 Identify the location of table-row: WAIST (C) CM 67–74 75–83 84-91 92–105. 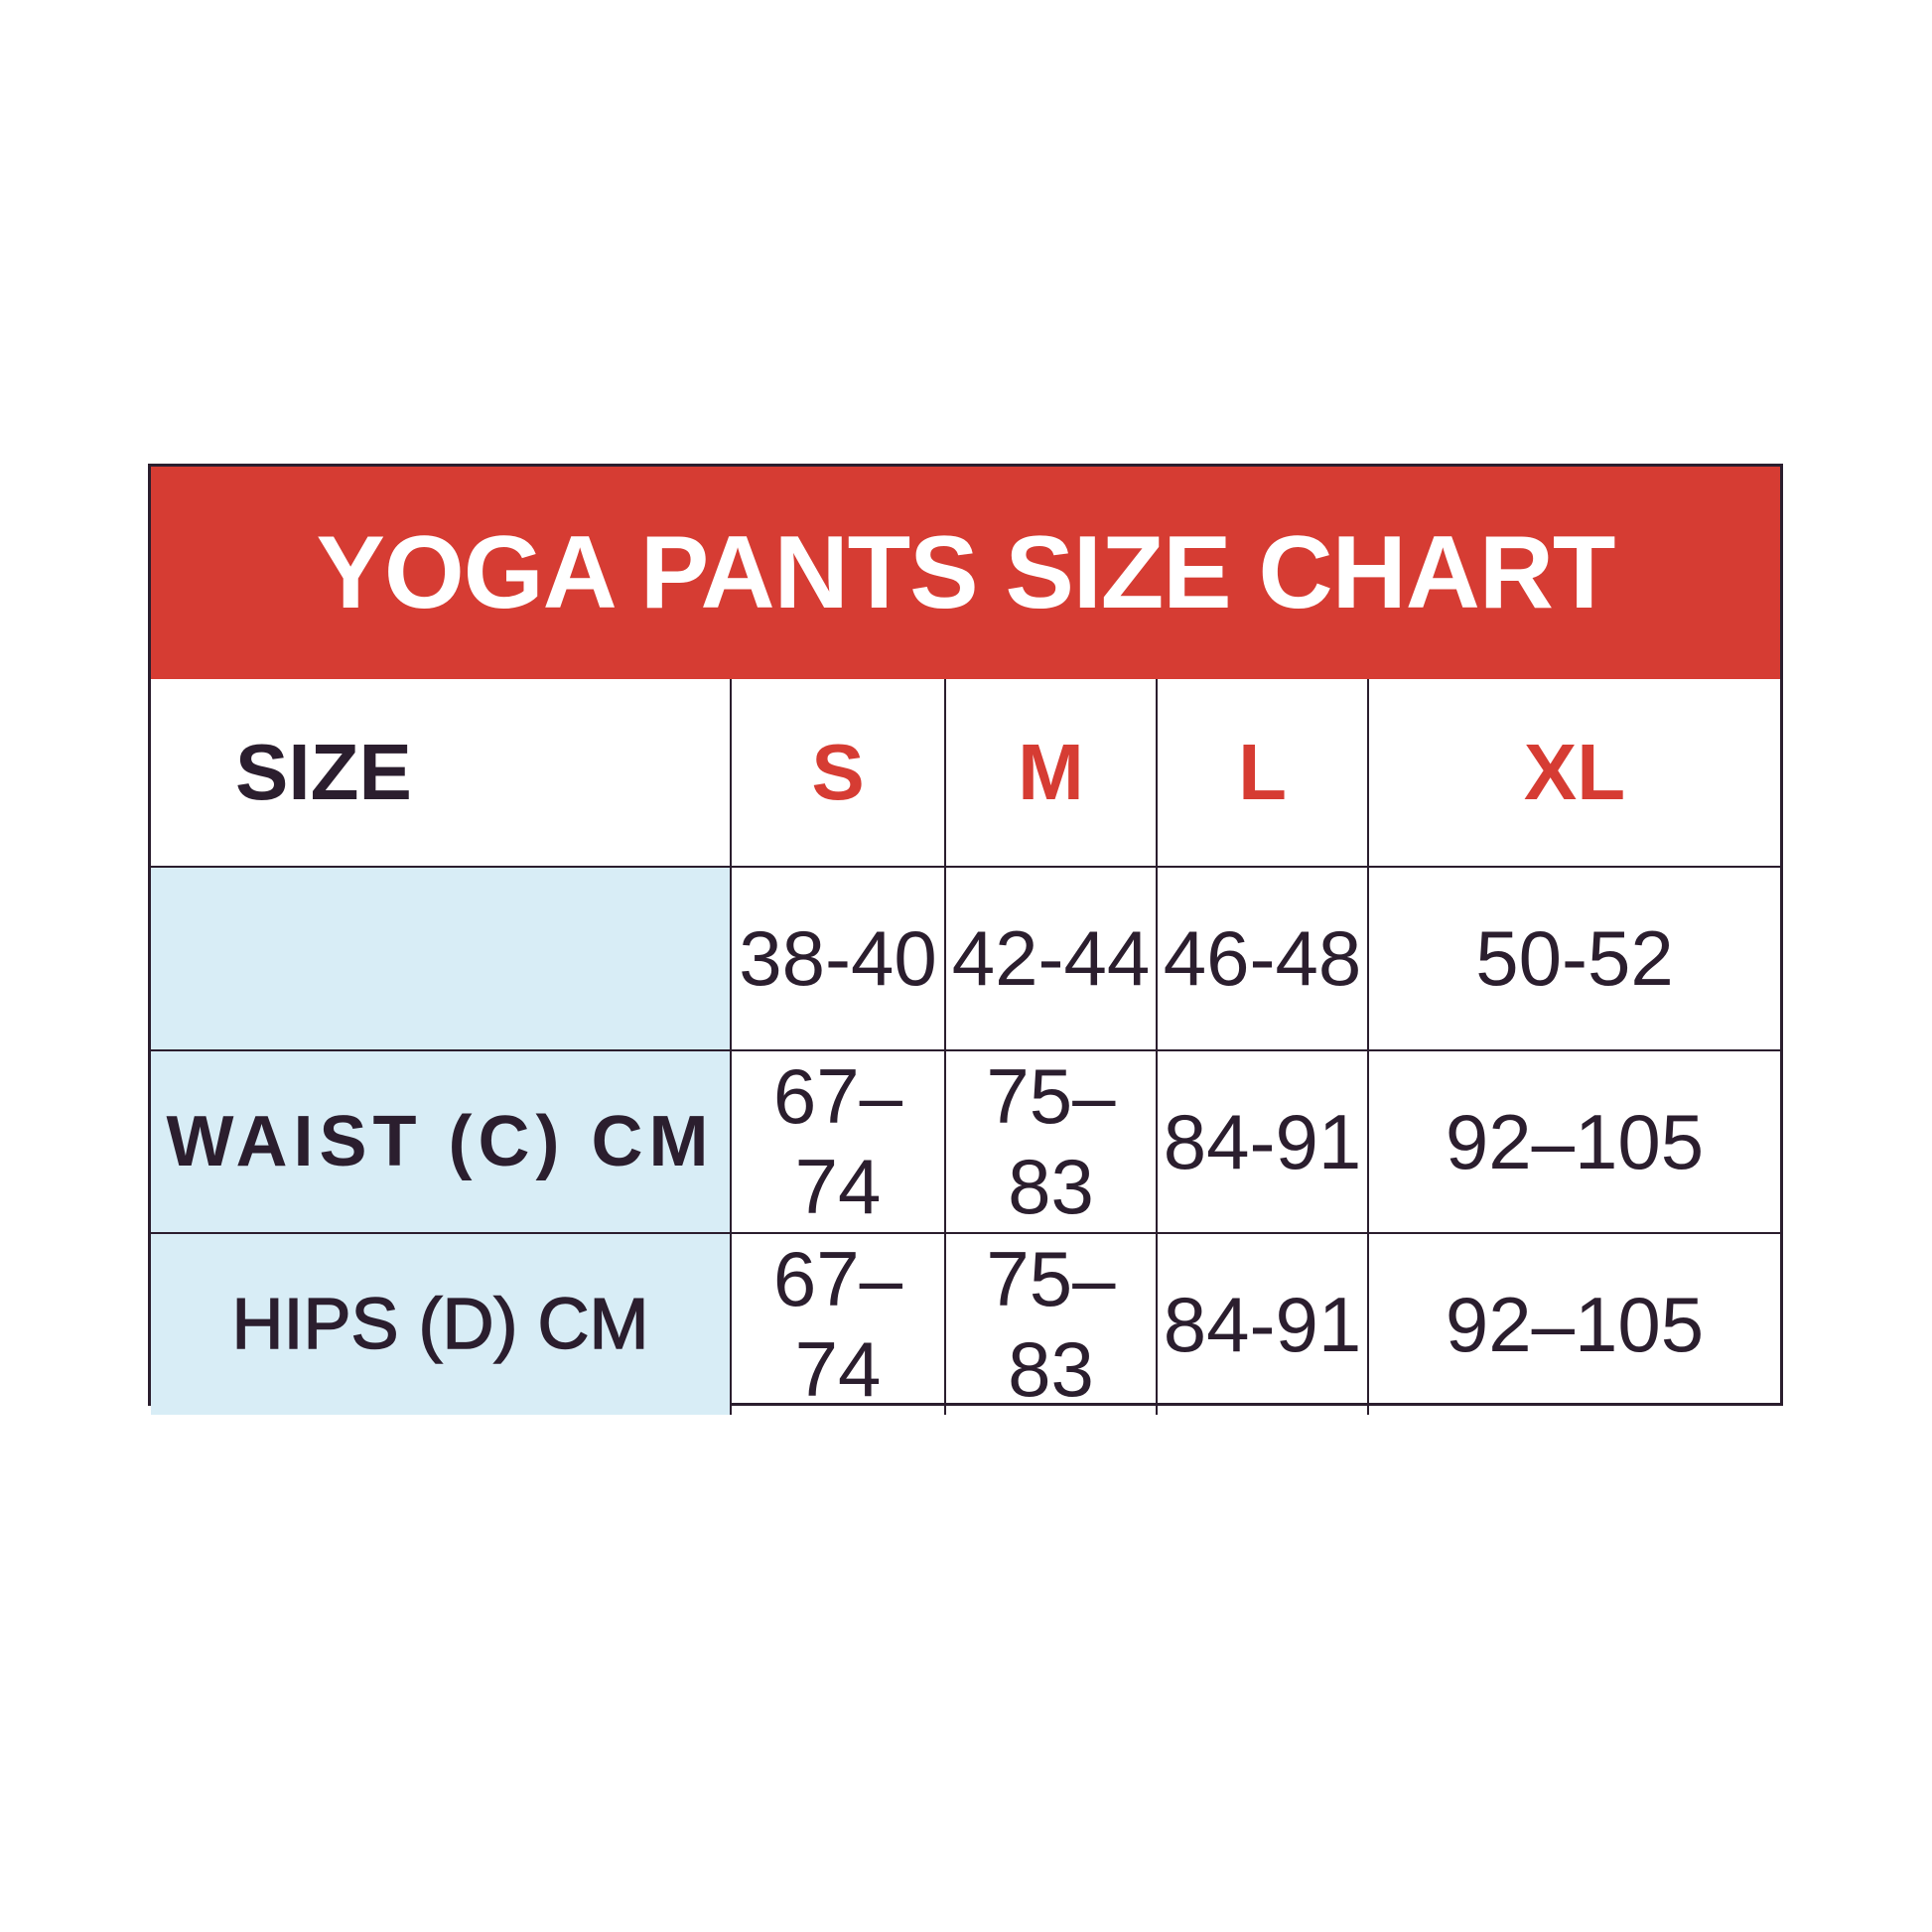
(966, 1141).